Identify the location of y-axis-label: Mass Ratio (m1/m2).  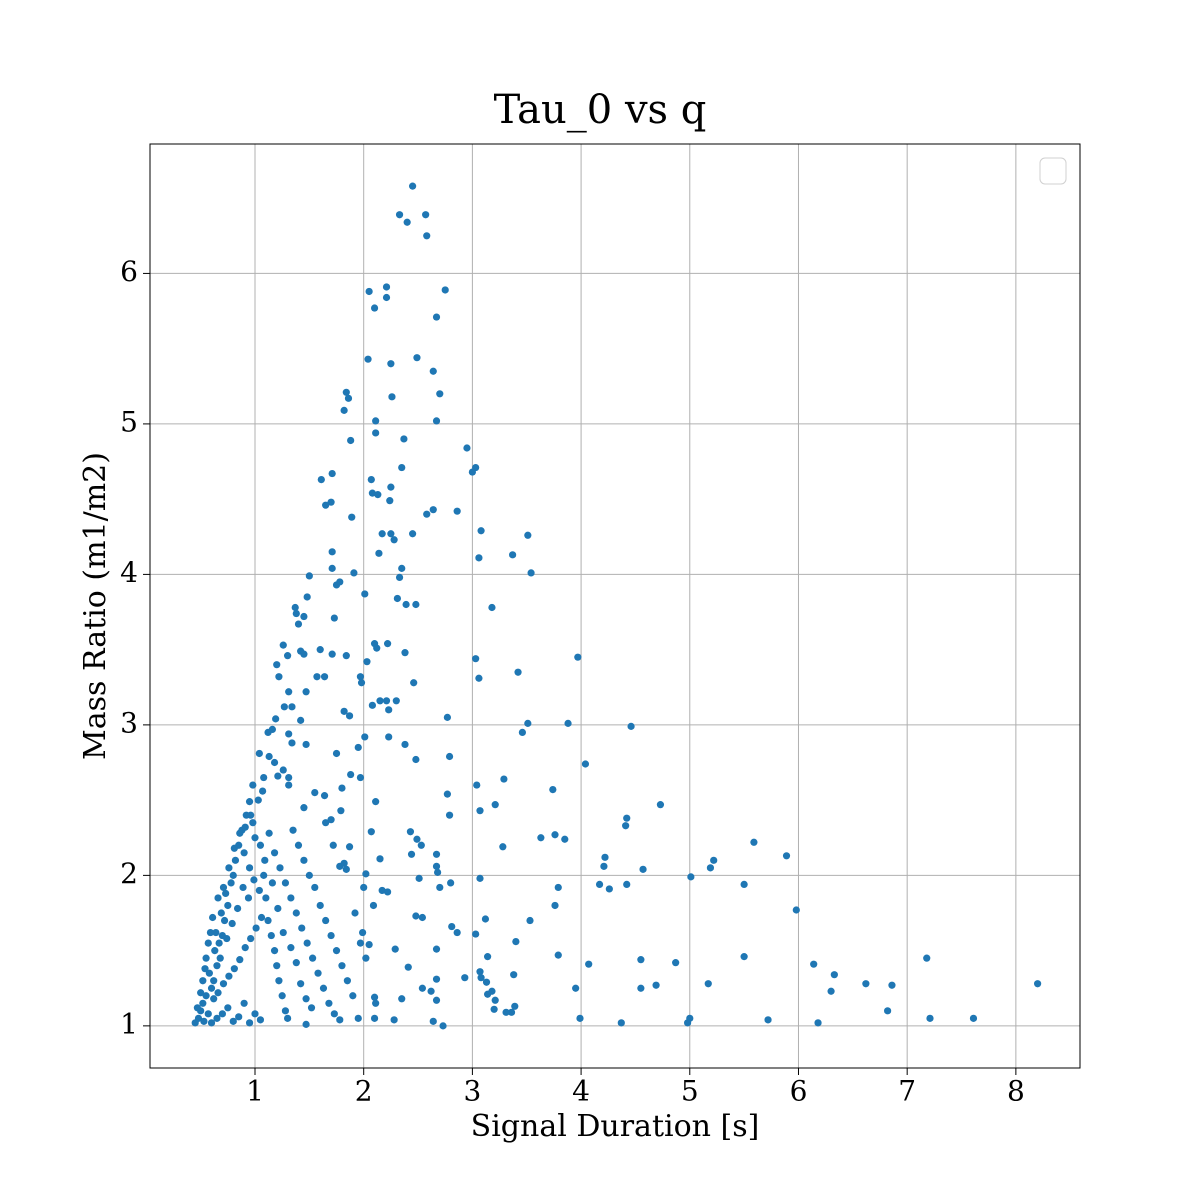
(95, 606).